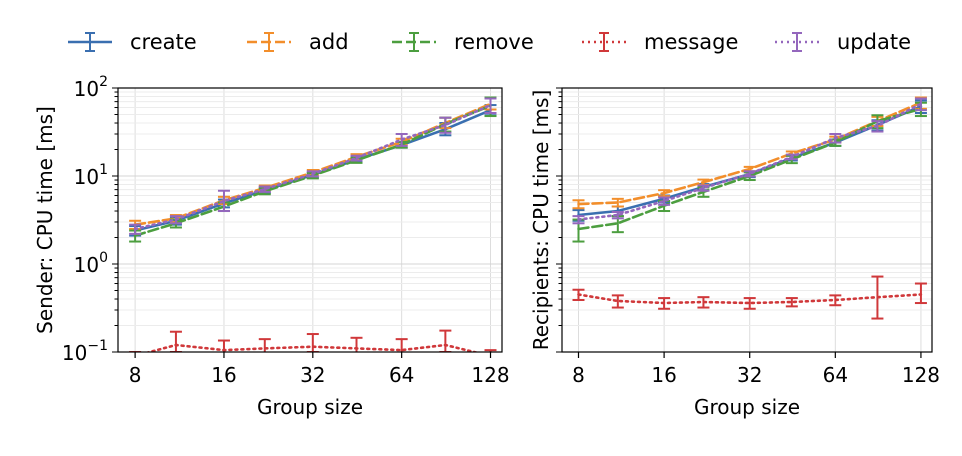 This screenshot has height=456, width=962. I want to click on legend-label-remove: remove, so click(494, 42).